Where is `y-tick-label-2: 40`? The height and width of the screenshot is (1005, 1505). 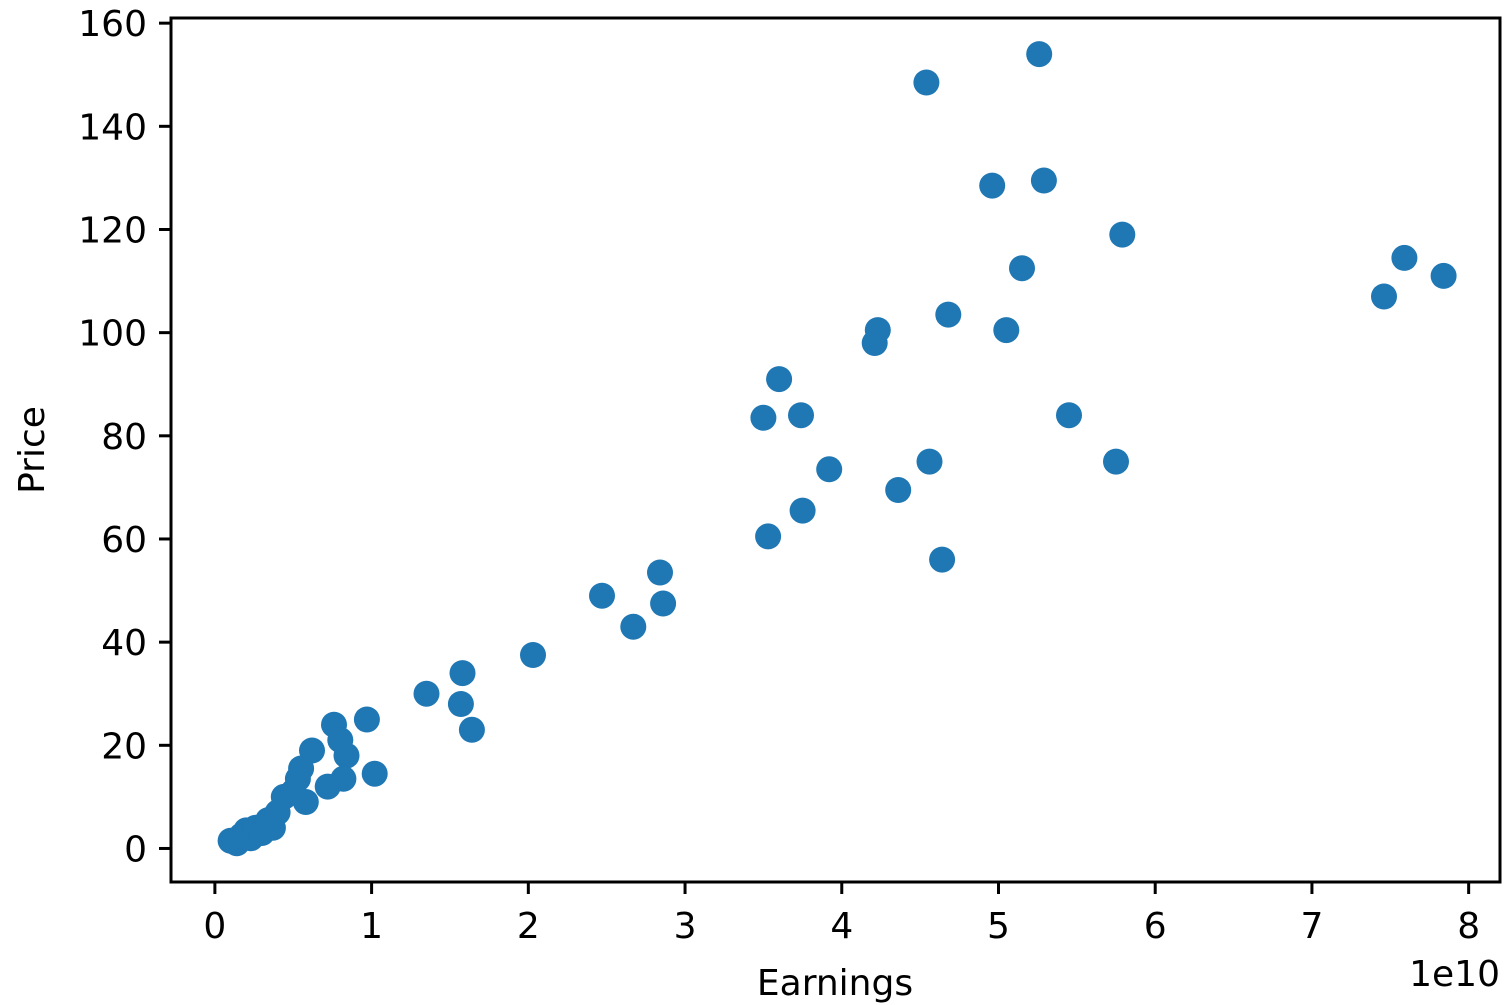 y-tick-label-2: 40 is located at coordinates (124, 643).